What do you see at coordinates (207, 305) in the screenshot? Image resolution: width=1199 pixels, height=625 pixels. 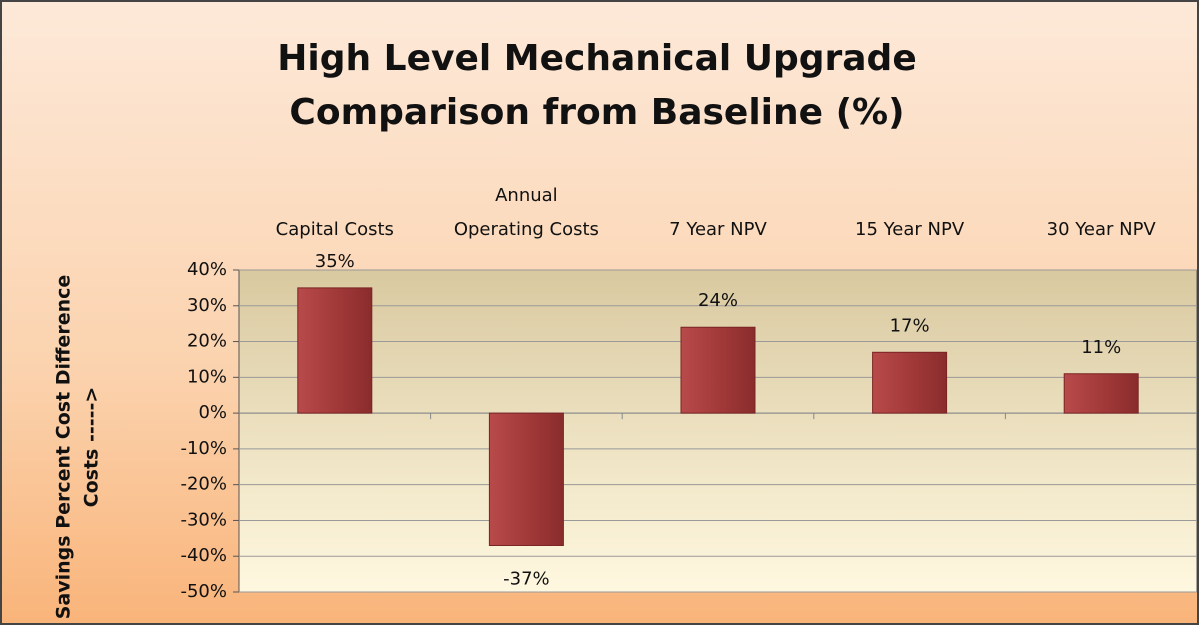 I see `y-tick-label: 30%` at bounding box center [207, 305].